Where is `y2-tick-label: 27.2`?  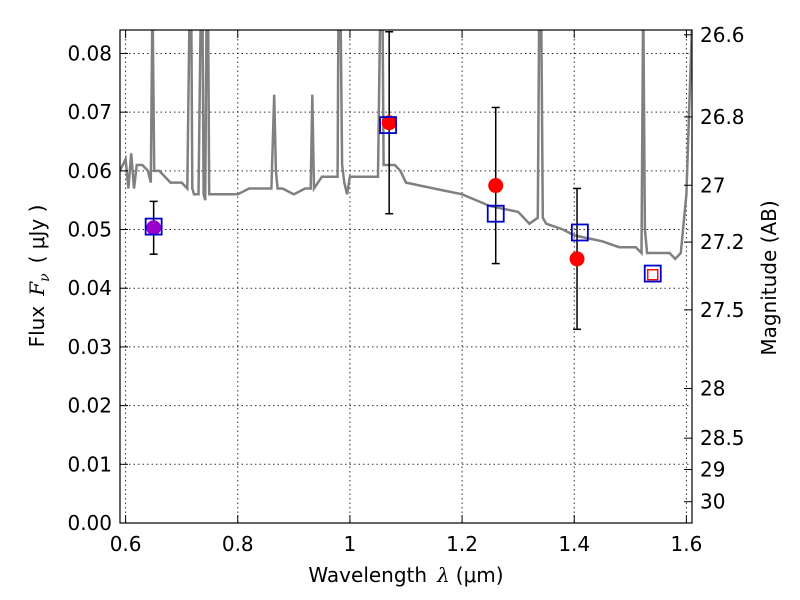
y2-tick-label: 27.2 is located at coordinates (722, 242).